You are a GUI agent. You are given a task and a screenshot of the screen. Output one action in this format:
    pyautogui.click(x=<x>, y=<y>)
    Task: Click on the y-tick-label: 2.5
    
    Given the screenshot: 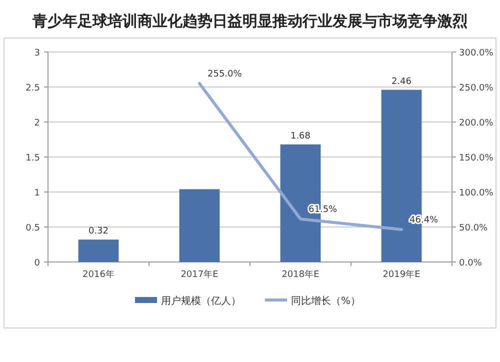 What is the action you would take?
    pyautogui.click(x=33, y=89)
    